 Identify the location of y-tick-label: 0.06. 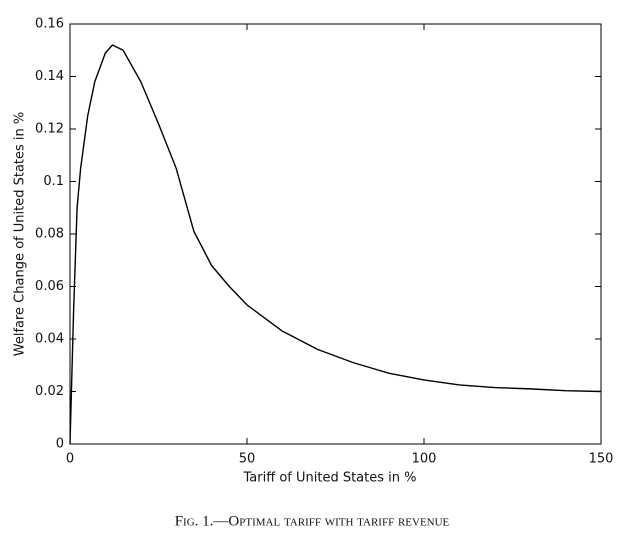
(49, 286).